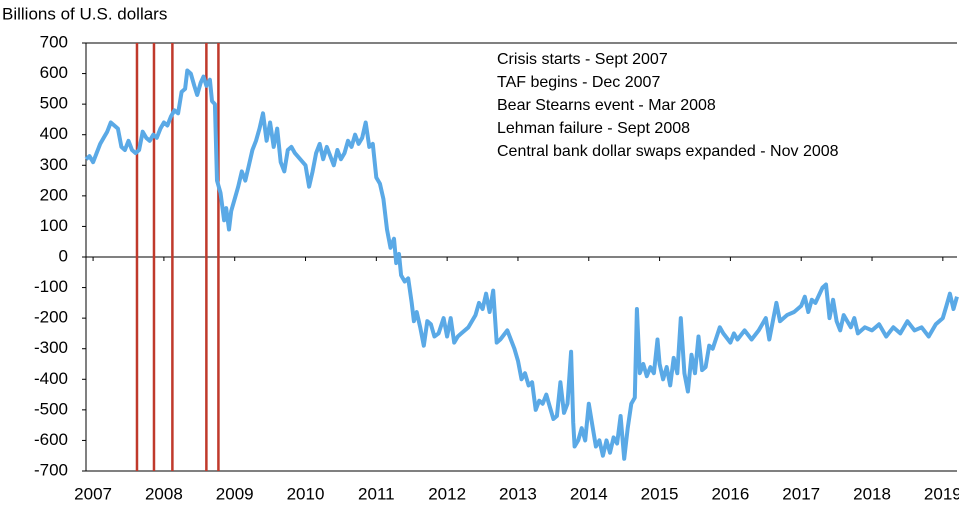 The width and height of the screenshot is (959, 511). I want to click on x-tick-label: 2019, so click(941, 493).